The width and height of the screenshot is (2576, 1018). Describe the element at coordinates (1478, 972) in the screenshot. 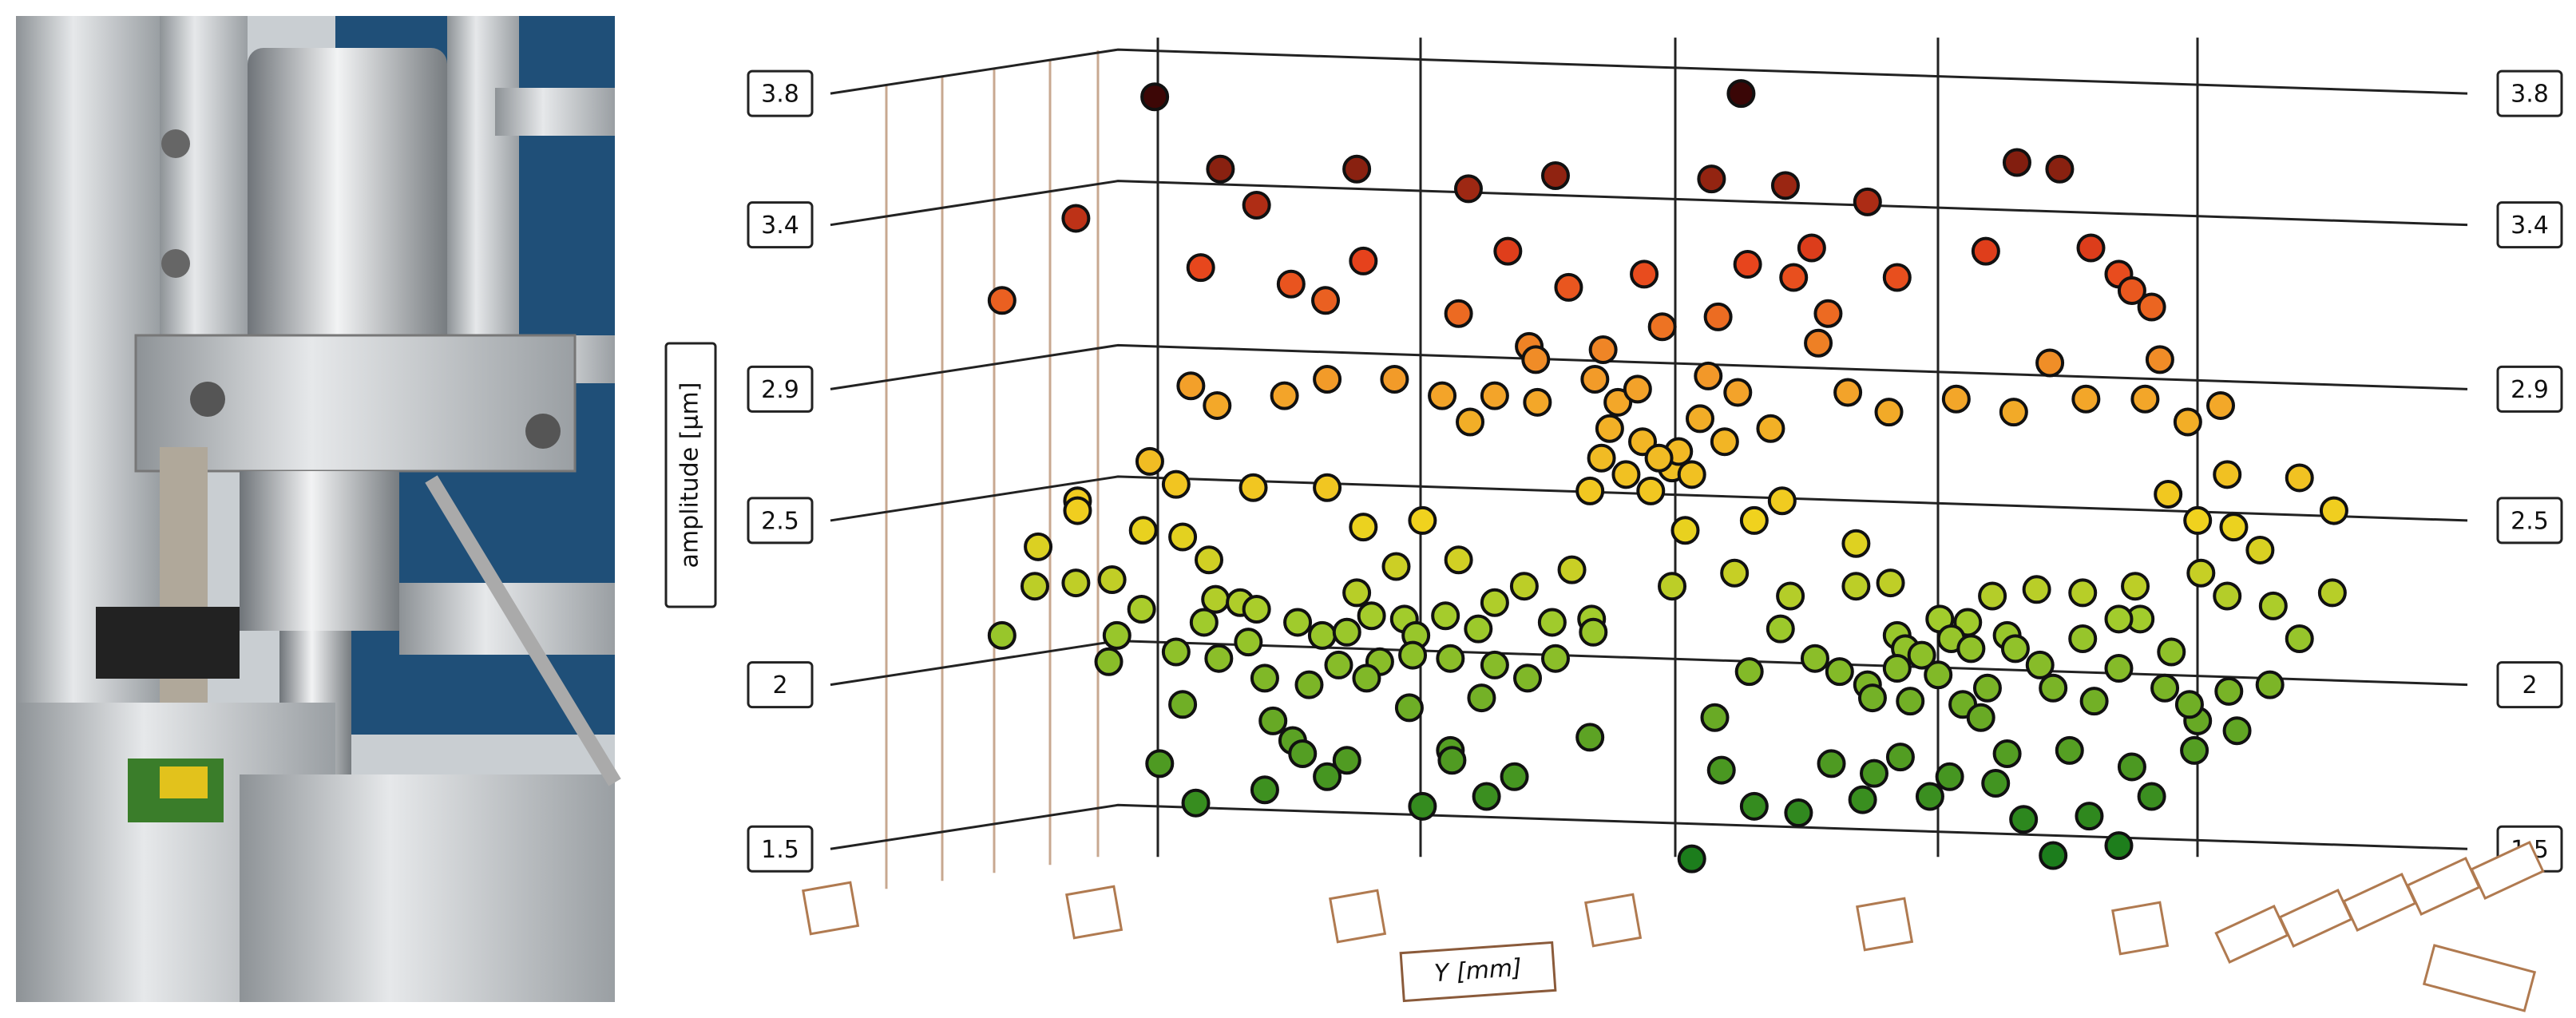

I see `x-label-group: Y [mm]` at that location.